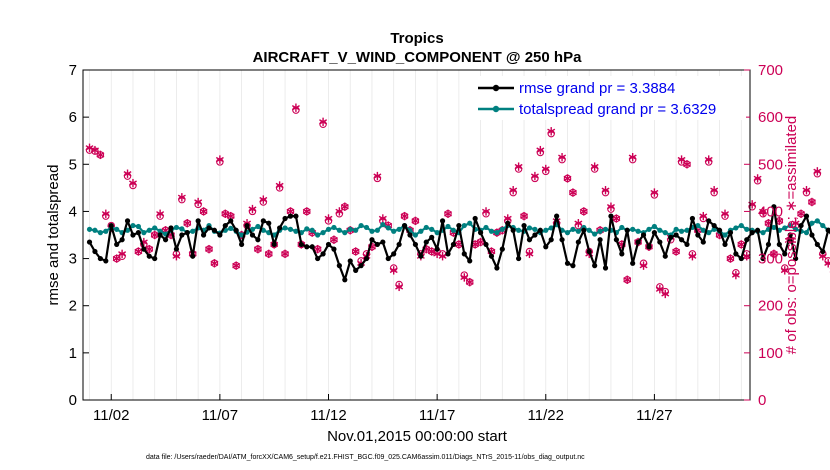  Describe the element at coordinates (597, 88) in the screenshot. I see `legend-rmse-label: rmse grand pr = 3.3884` at that location.